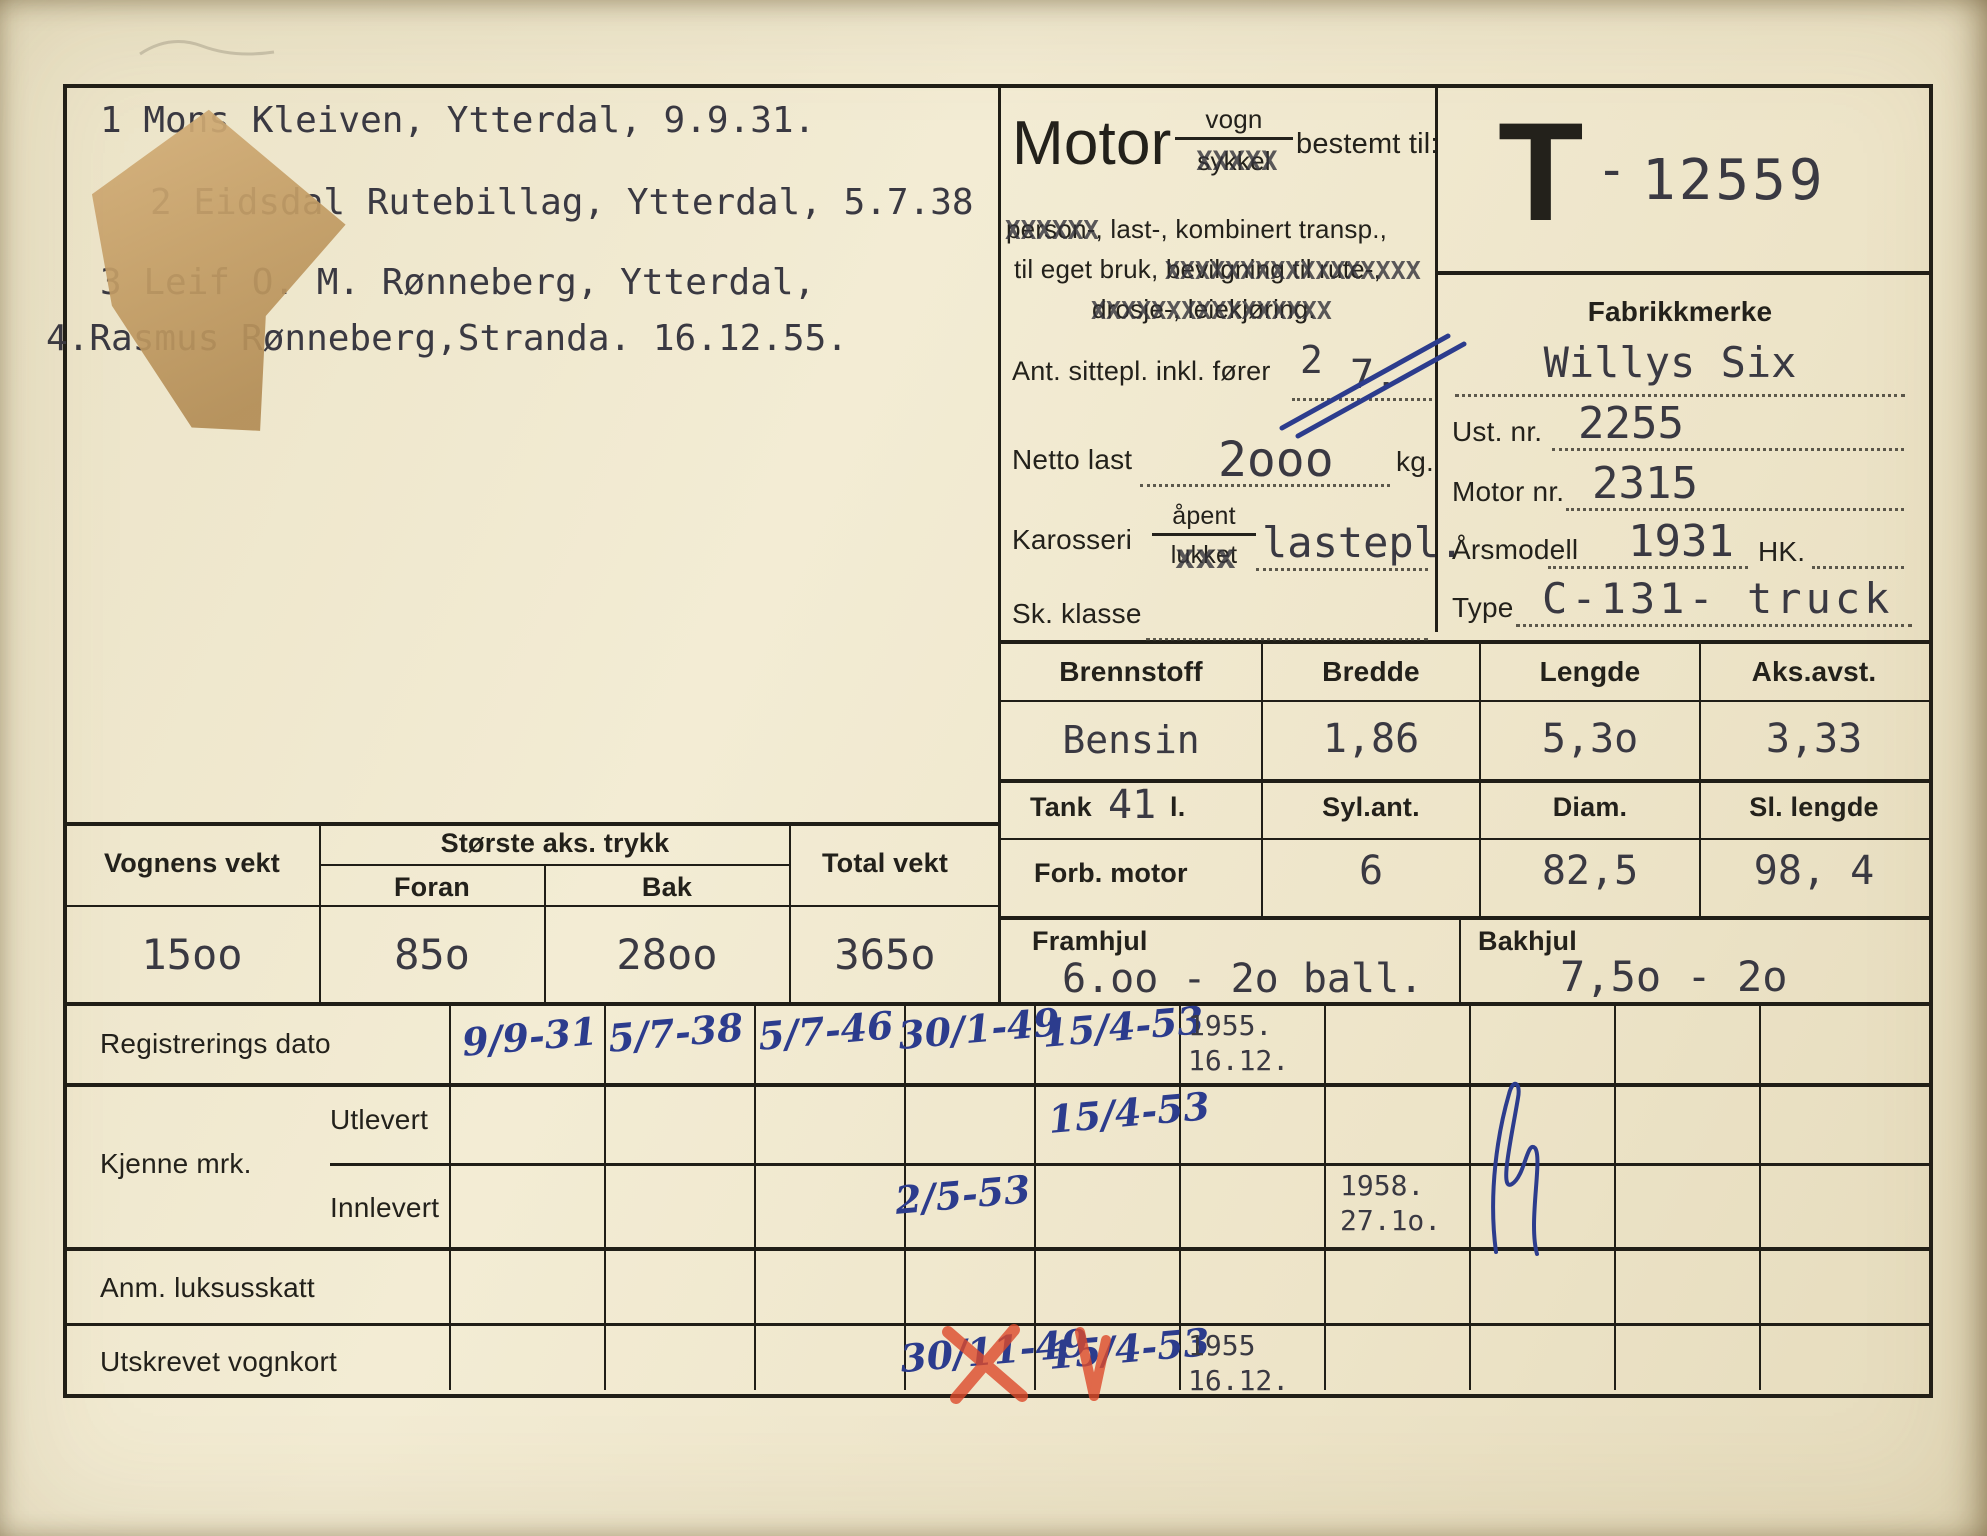 The height and width of the screenshot is (1536, 1987). Describe the element at coordinates (1090, 941) in the screenshot. I see `framhjul-label: Framhjul` at that location.